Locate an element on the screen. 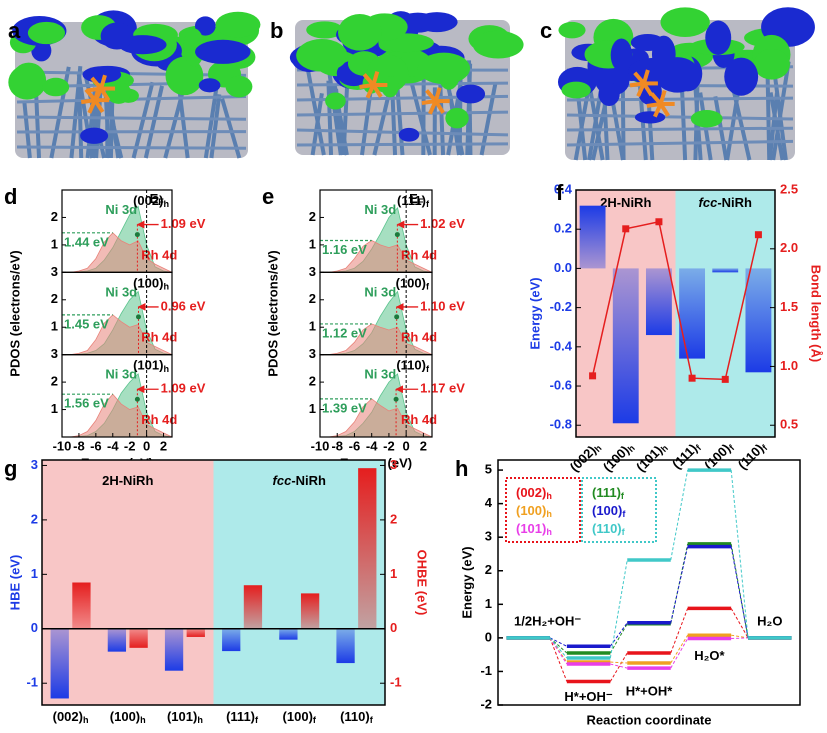 This screenshot has width=827, height=733. state-label: H*+OH* is located at coordinates (650, 691).